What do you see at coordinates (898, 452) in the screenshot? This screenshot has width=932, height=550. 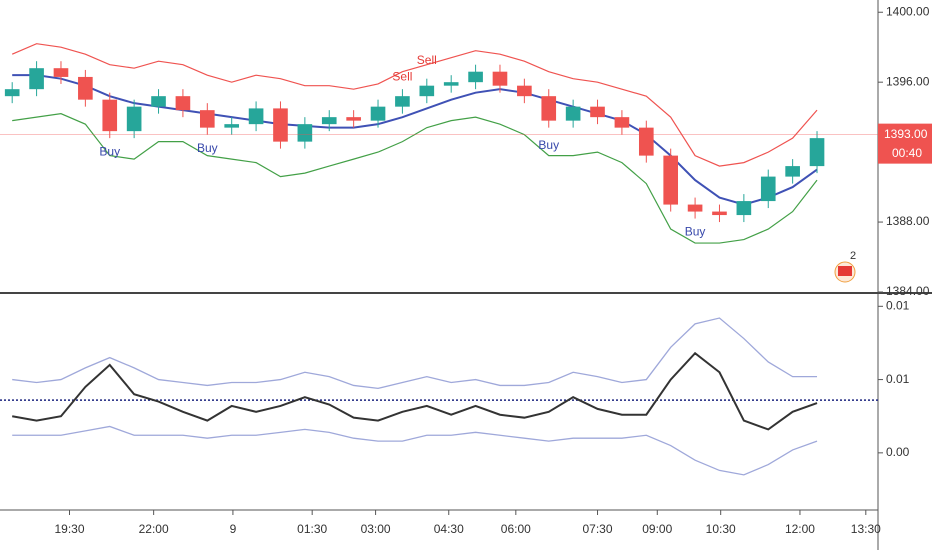 I see `y-tick-label: 0.00` at bounding box center [898, 452].